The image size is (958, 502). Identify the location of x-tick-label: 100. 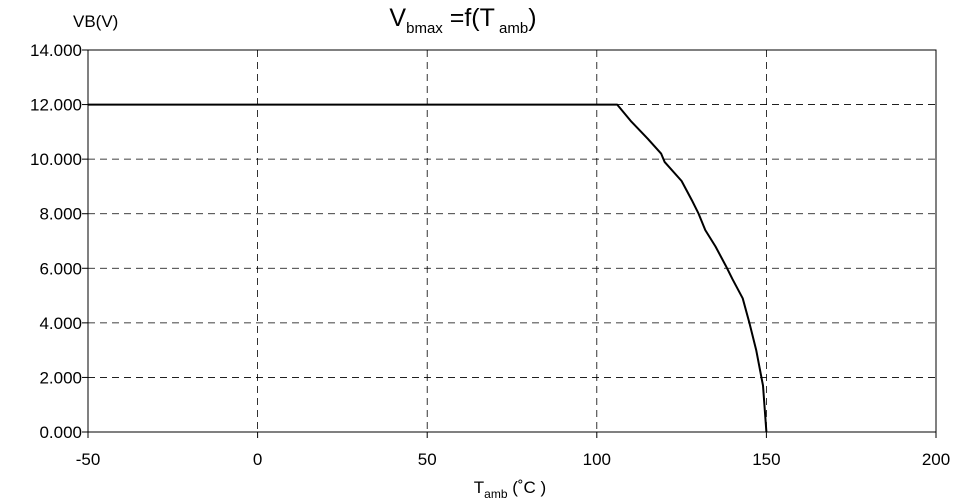
(597, 459).